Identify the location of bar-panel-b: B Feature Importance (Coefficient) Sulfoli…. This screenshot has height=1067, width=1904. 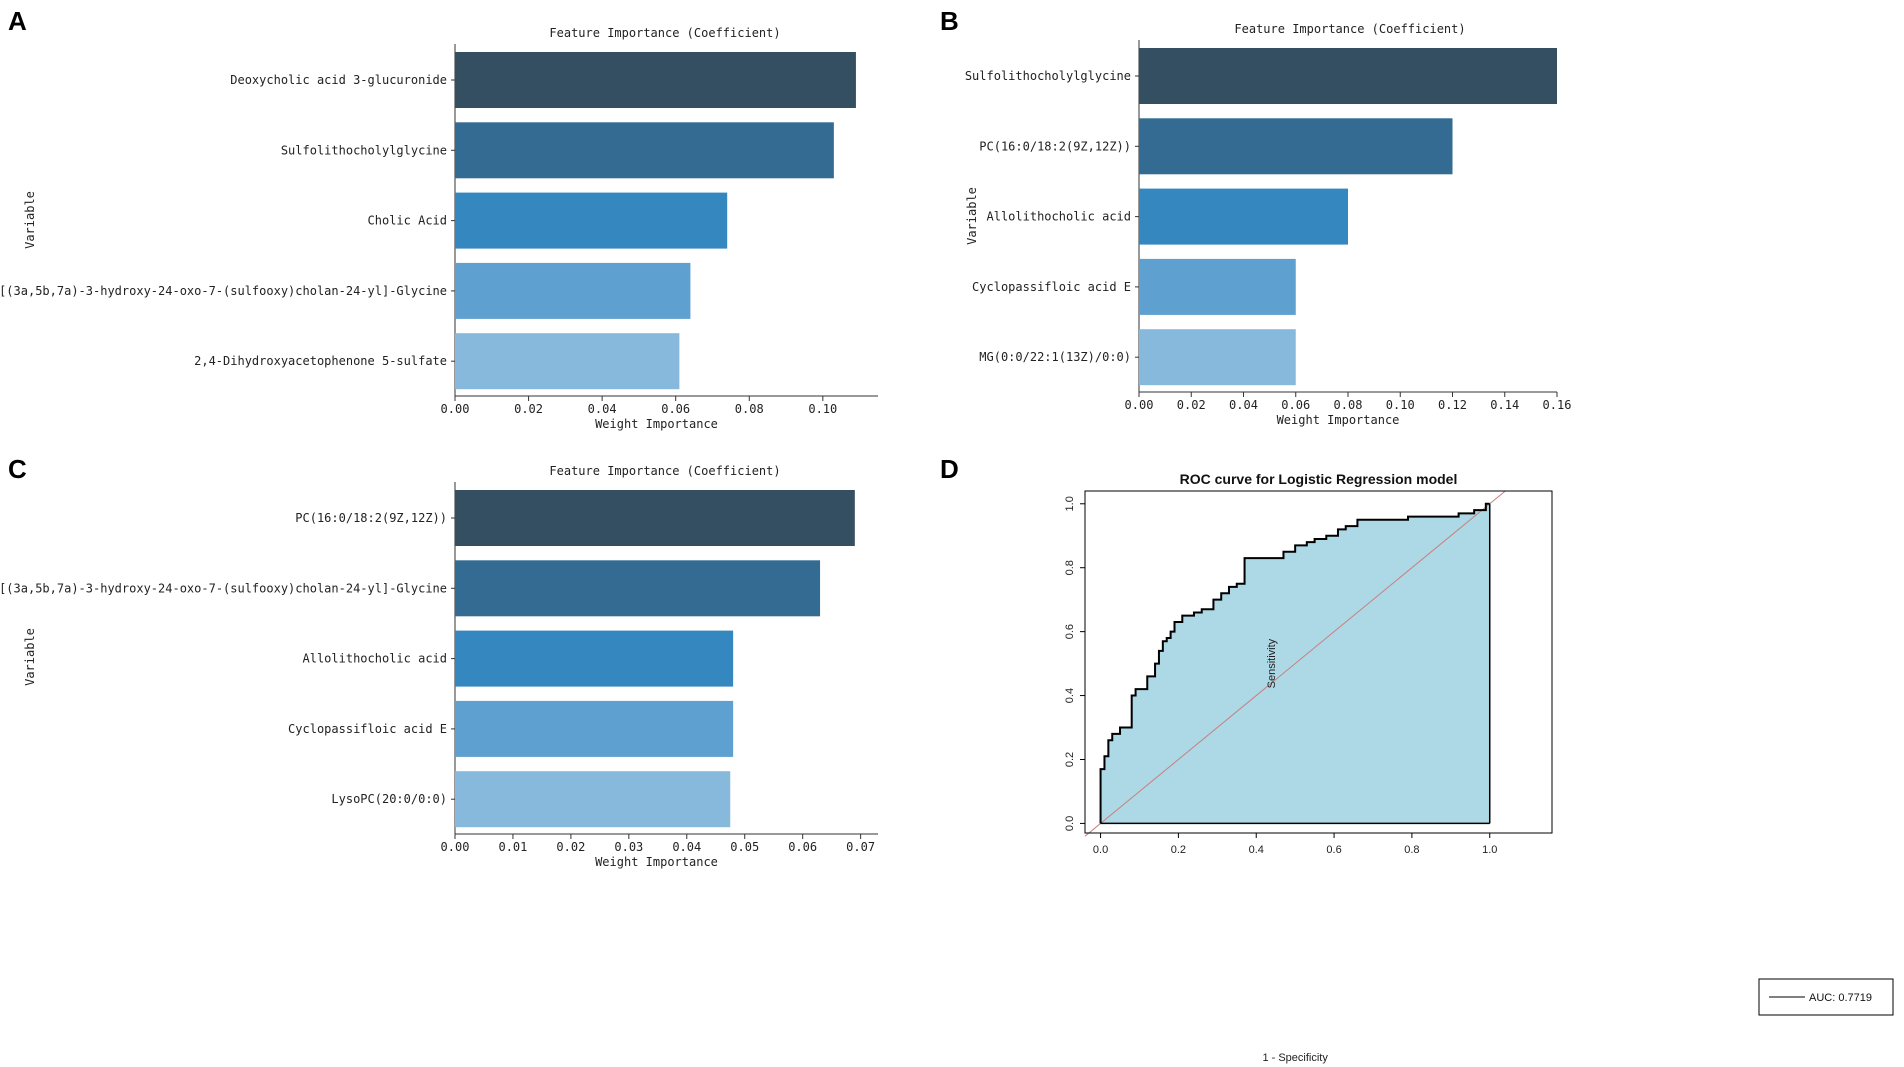
(1255, 216).